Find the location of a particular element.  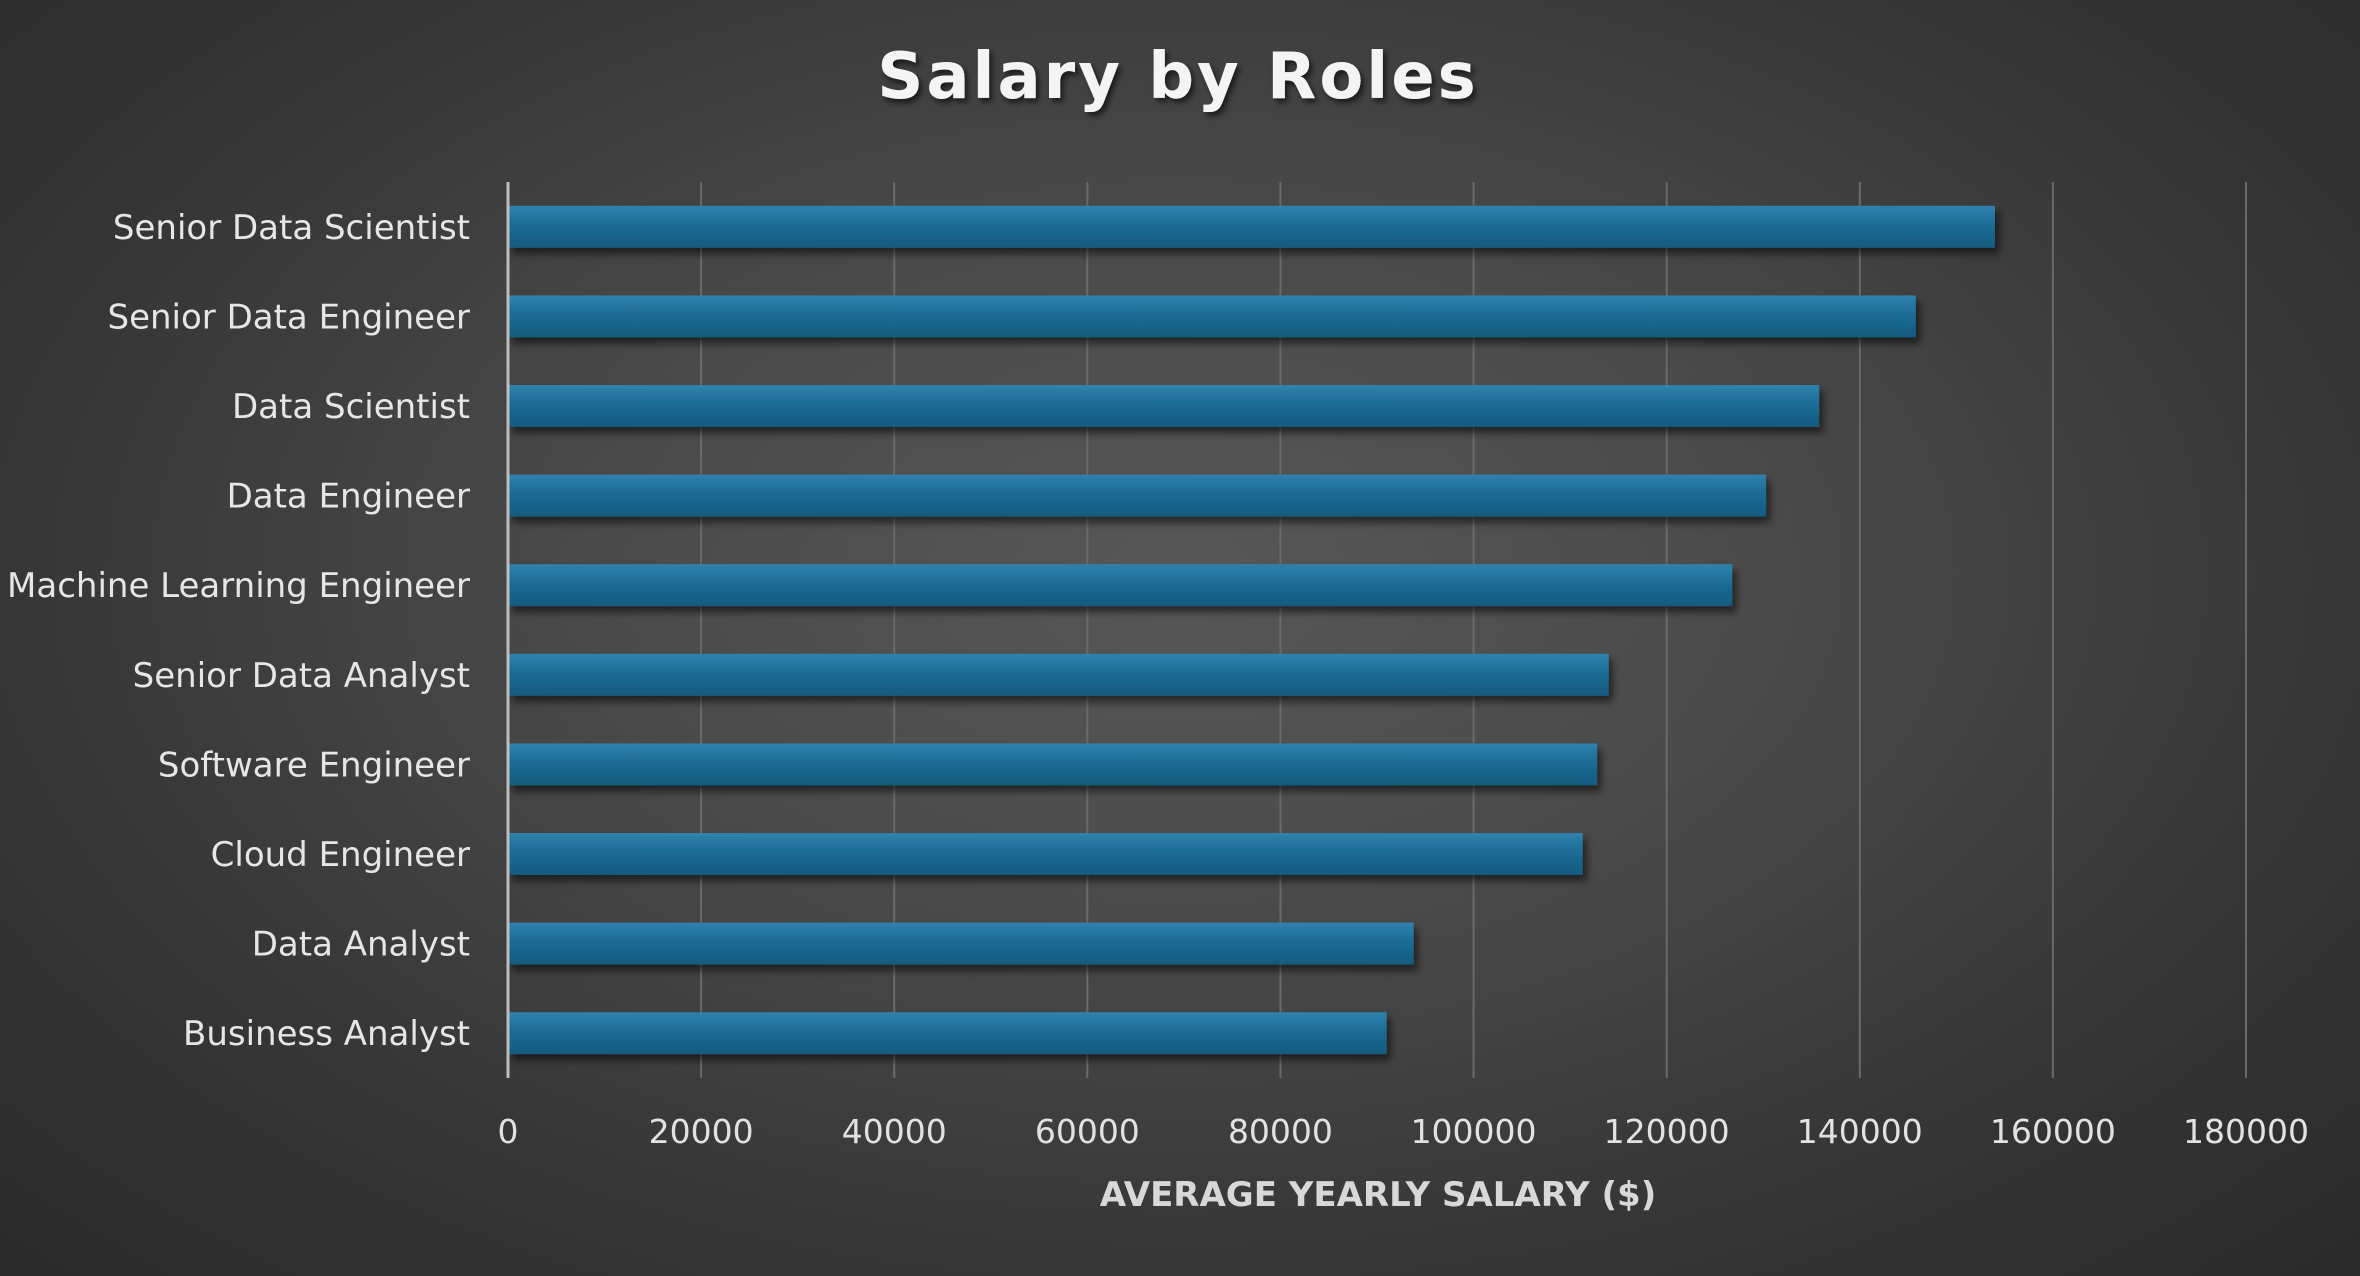

category-label: Software Engineer is located at coordinates (314, 765).